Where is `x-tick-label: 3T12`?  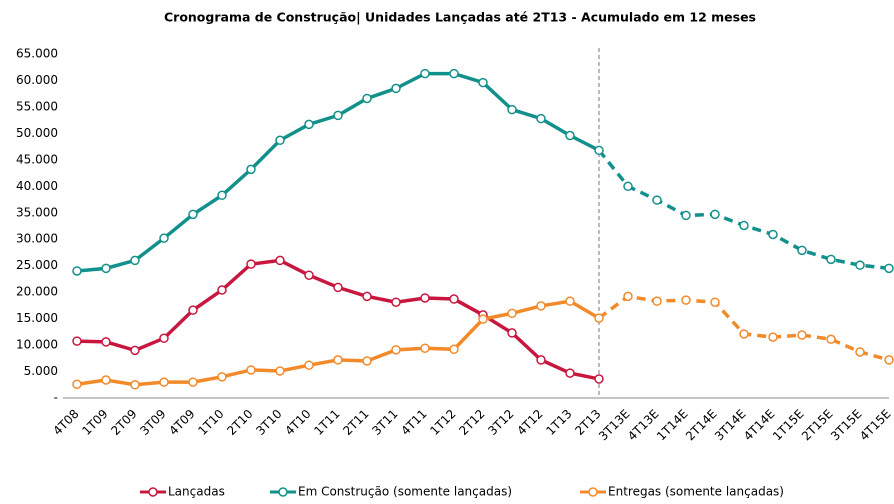
x-tick-label: 3T12 is located at coordinates (500, 422).